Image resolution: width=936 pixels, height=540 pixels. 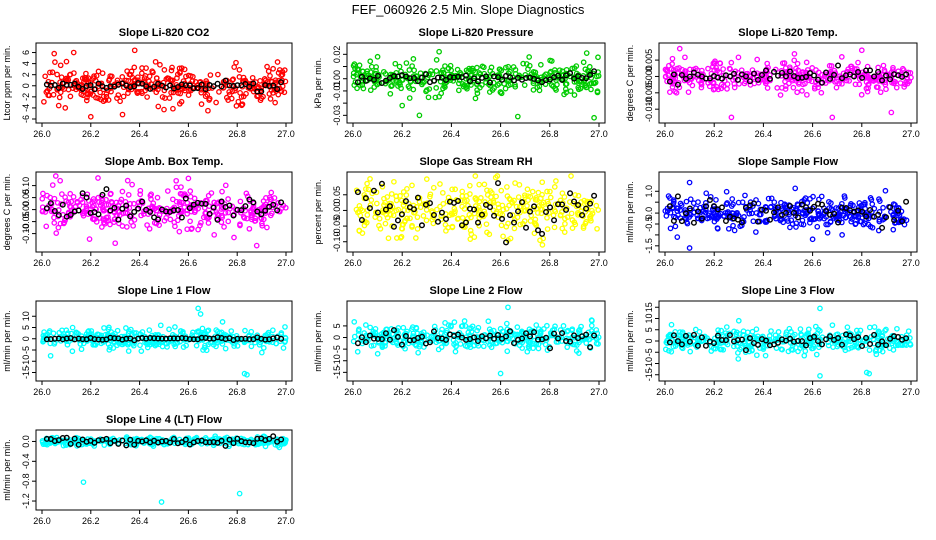 What do you see at coordinates (26, 63) in the screenshot?
I see `y-tick-label: 4` at bounding box center [26, 63].